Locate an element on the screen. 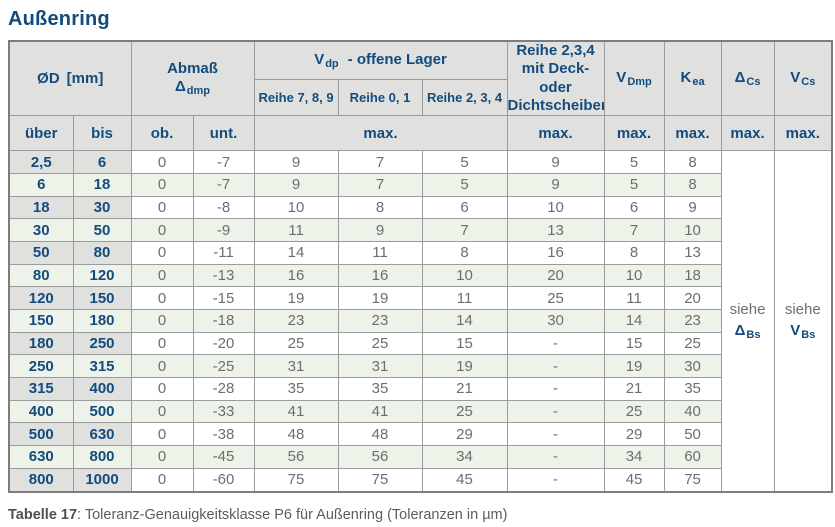 This screenshot has width=835, height=527. cell-bis: 500 is located at coordinates (102, 411).